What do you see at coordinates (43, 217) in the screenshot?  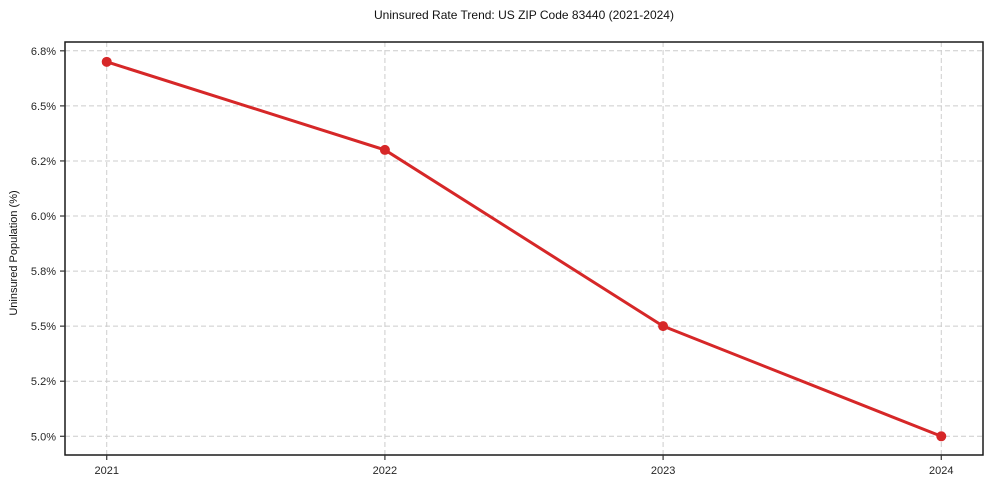 I see `y-tick-label: 6.0%` at bounding box center [43, 217].